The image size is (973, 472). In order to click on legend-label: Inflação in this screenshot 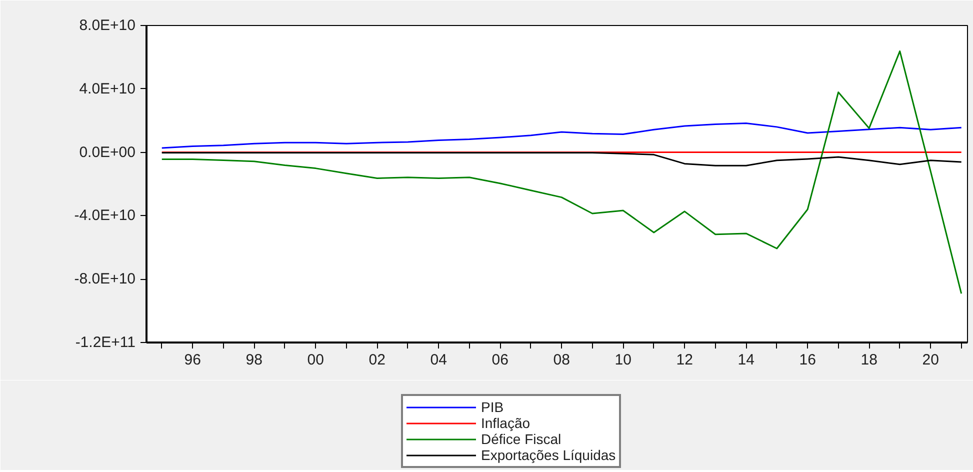, I will do `click(505, 423)`.